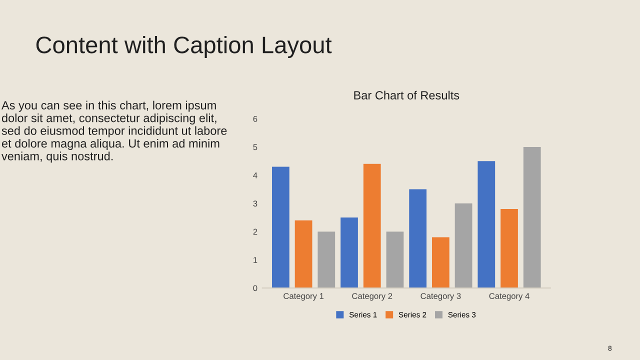 The image size is (640, 360). Describe the element at coordinates (440, 297) in the screenshot. I see `x-tick-label: Category 3` at that location.